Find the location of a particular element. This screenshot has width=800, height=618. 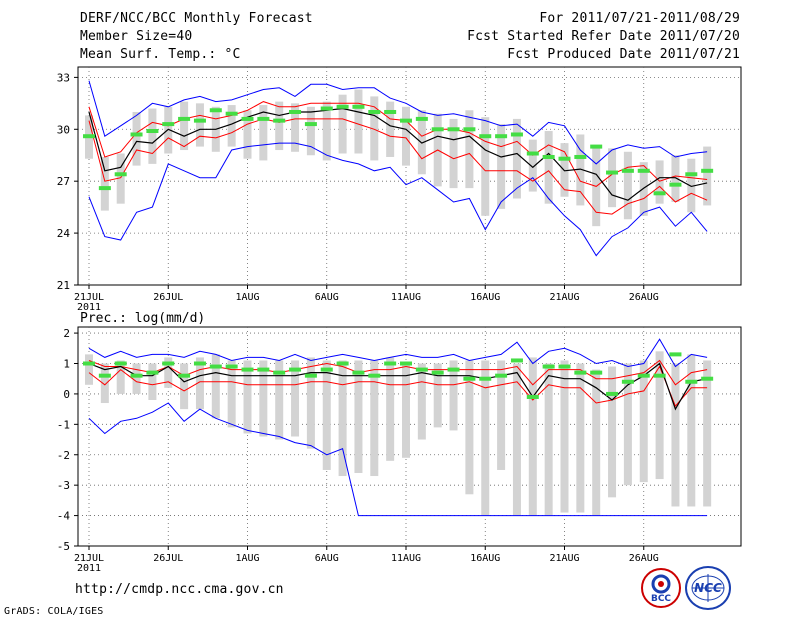

y-tick-label: -5 is located at coordinates (63, 546).